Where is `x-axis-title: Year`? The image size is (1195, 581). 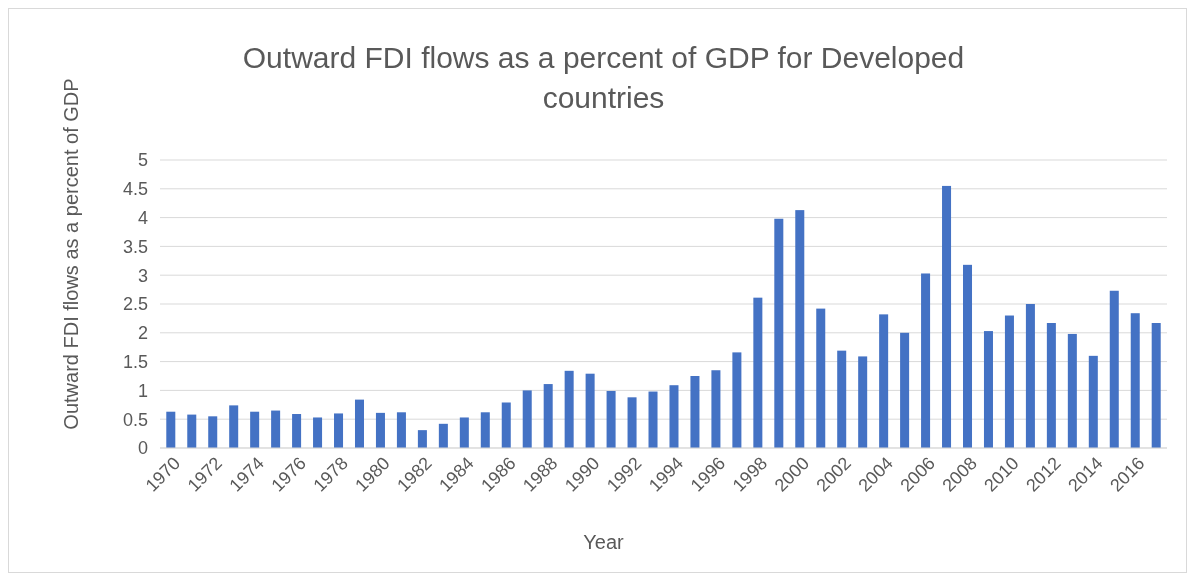 x-axis-title: Year is located at coordinates (604, 542).